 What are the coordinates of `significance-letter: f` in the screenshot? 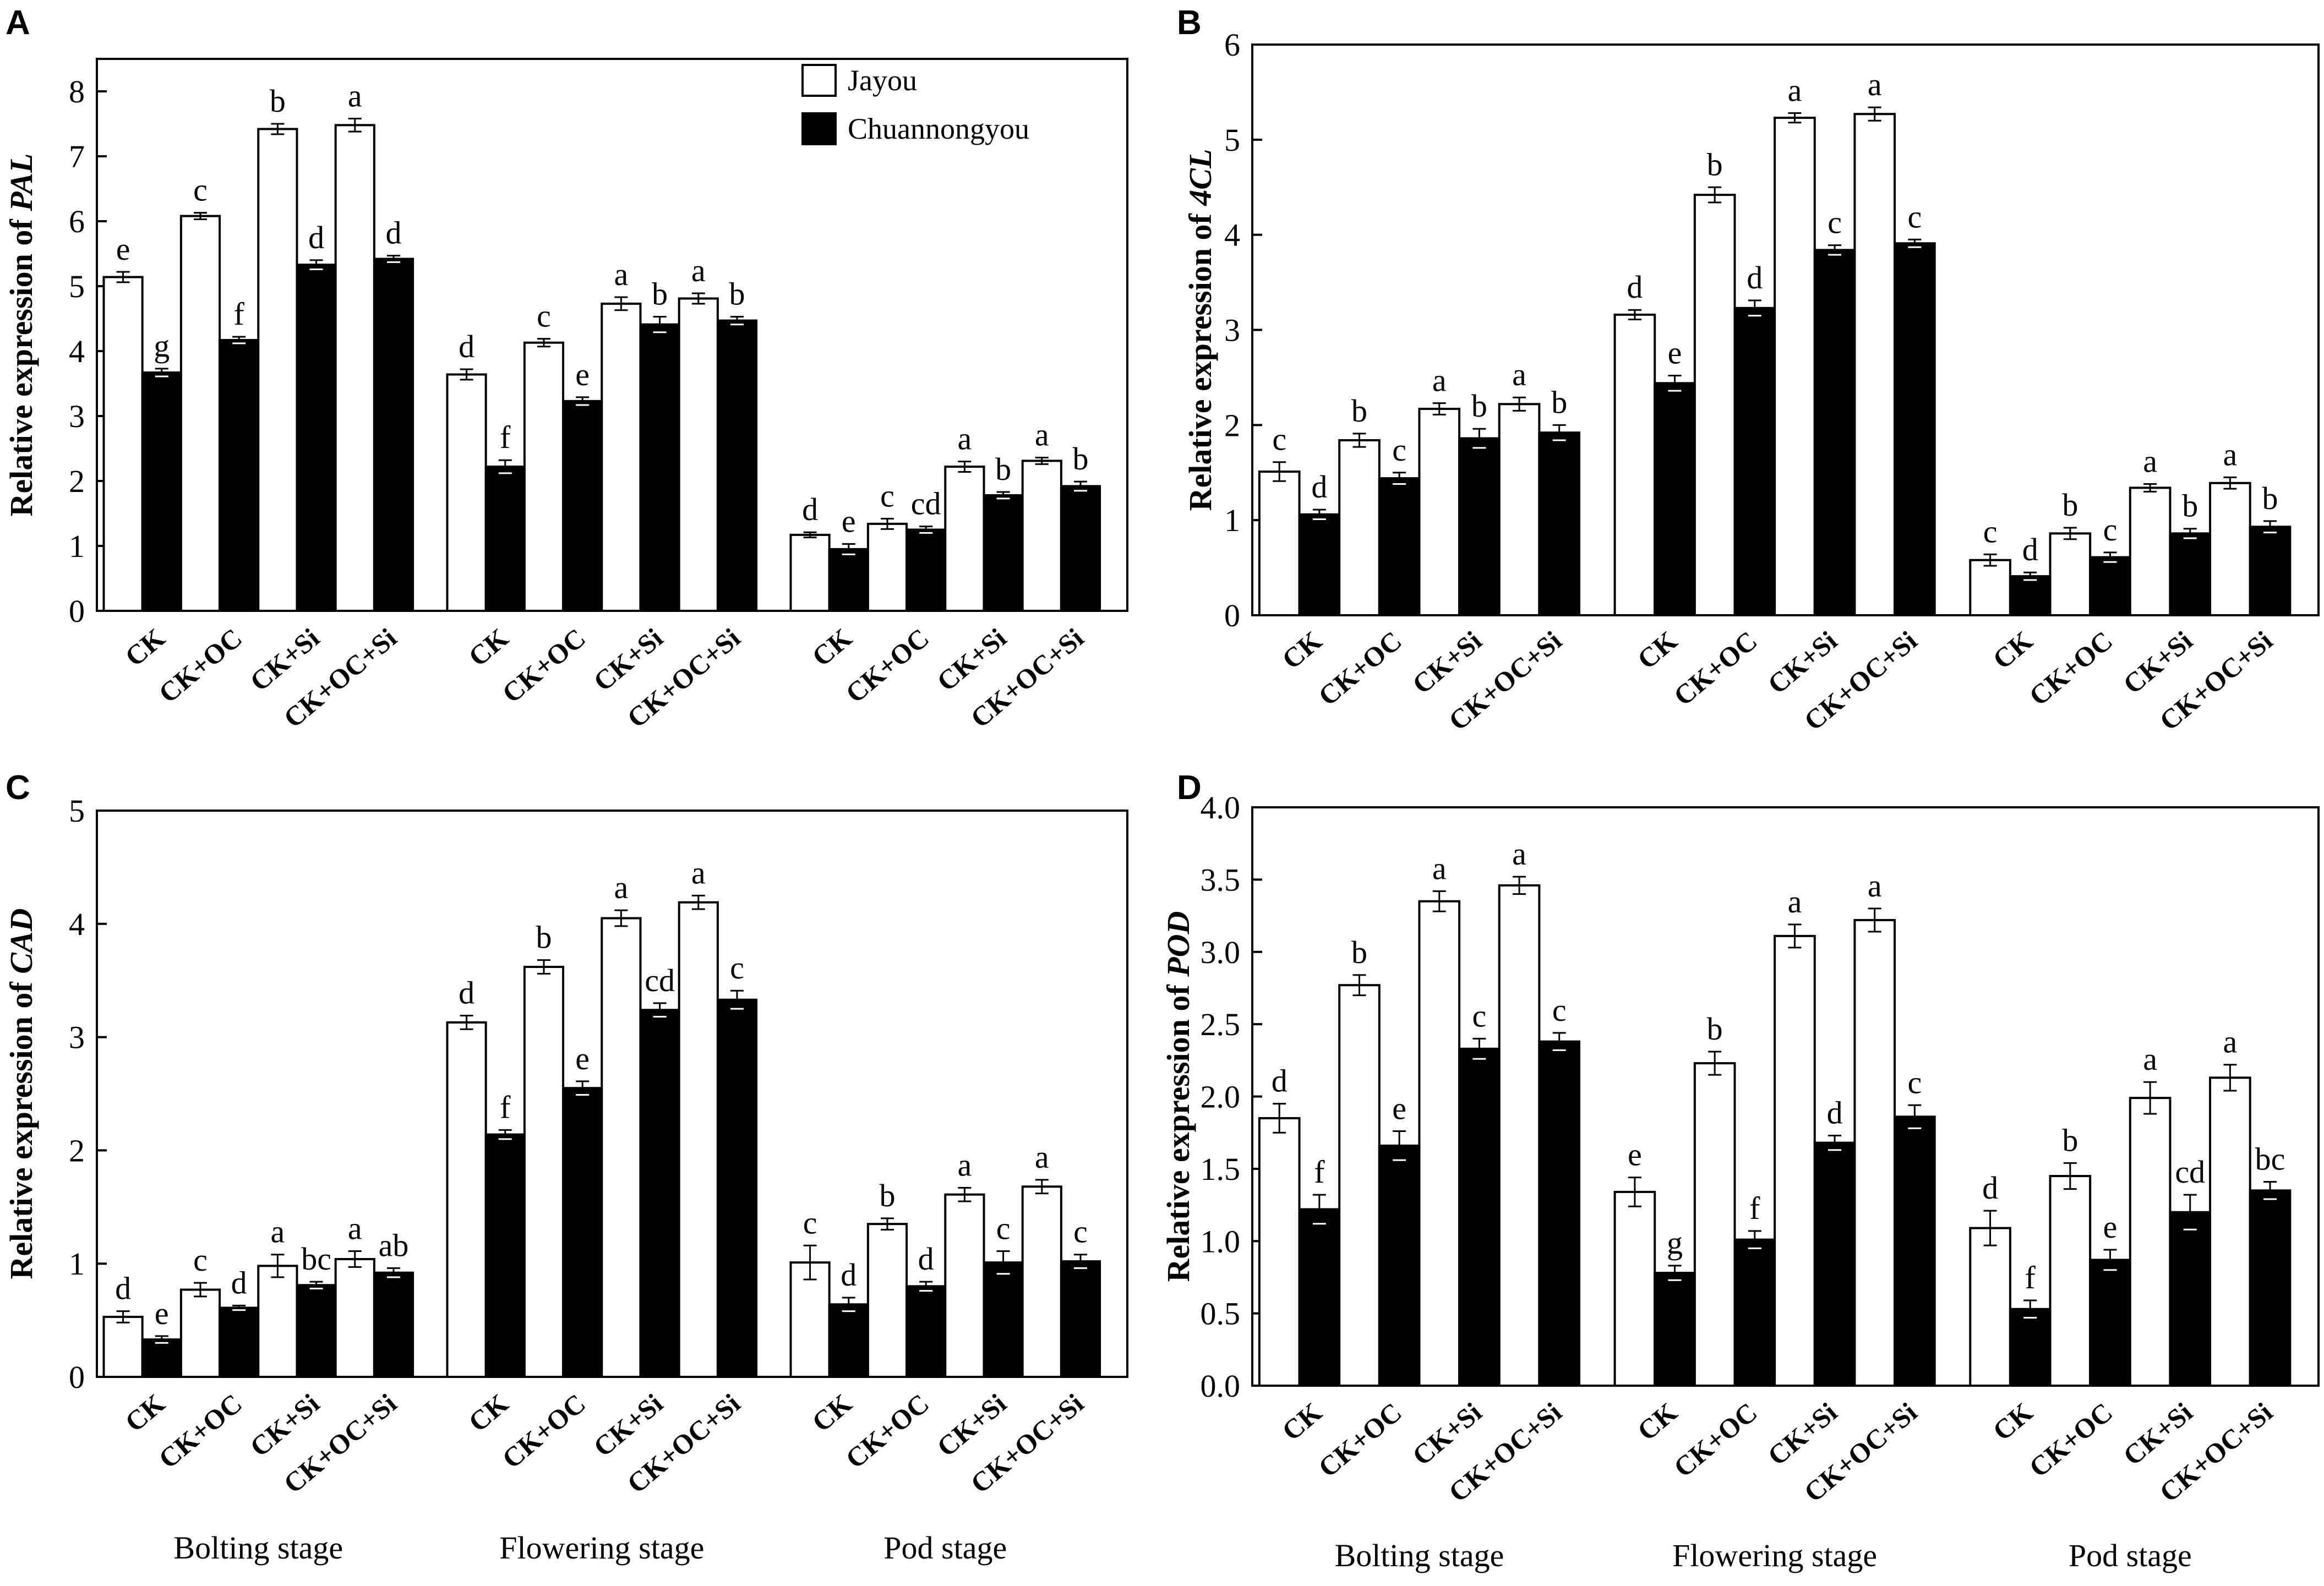 It's located at (1319, 1172).